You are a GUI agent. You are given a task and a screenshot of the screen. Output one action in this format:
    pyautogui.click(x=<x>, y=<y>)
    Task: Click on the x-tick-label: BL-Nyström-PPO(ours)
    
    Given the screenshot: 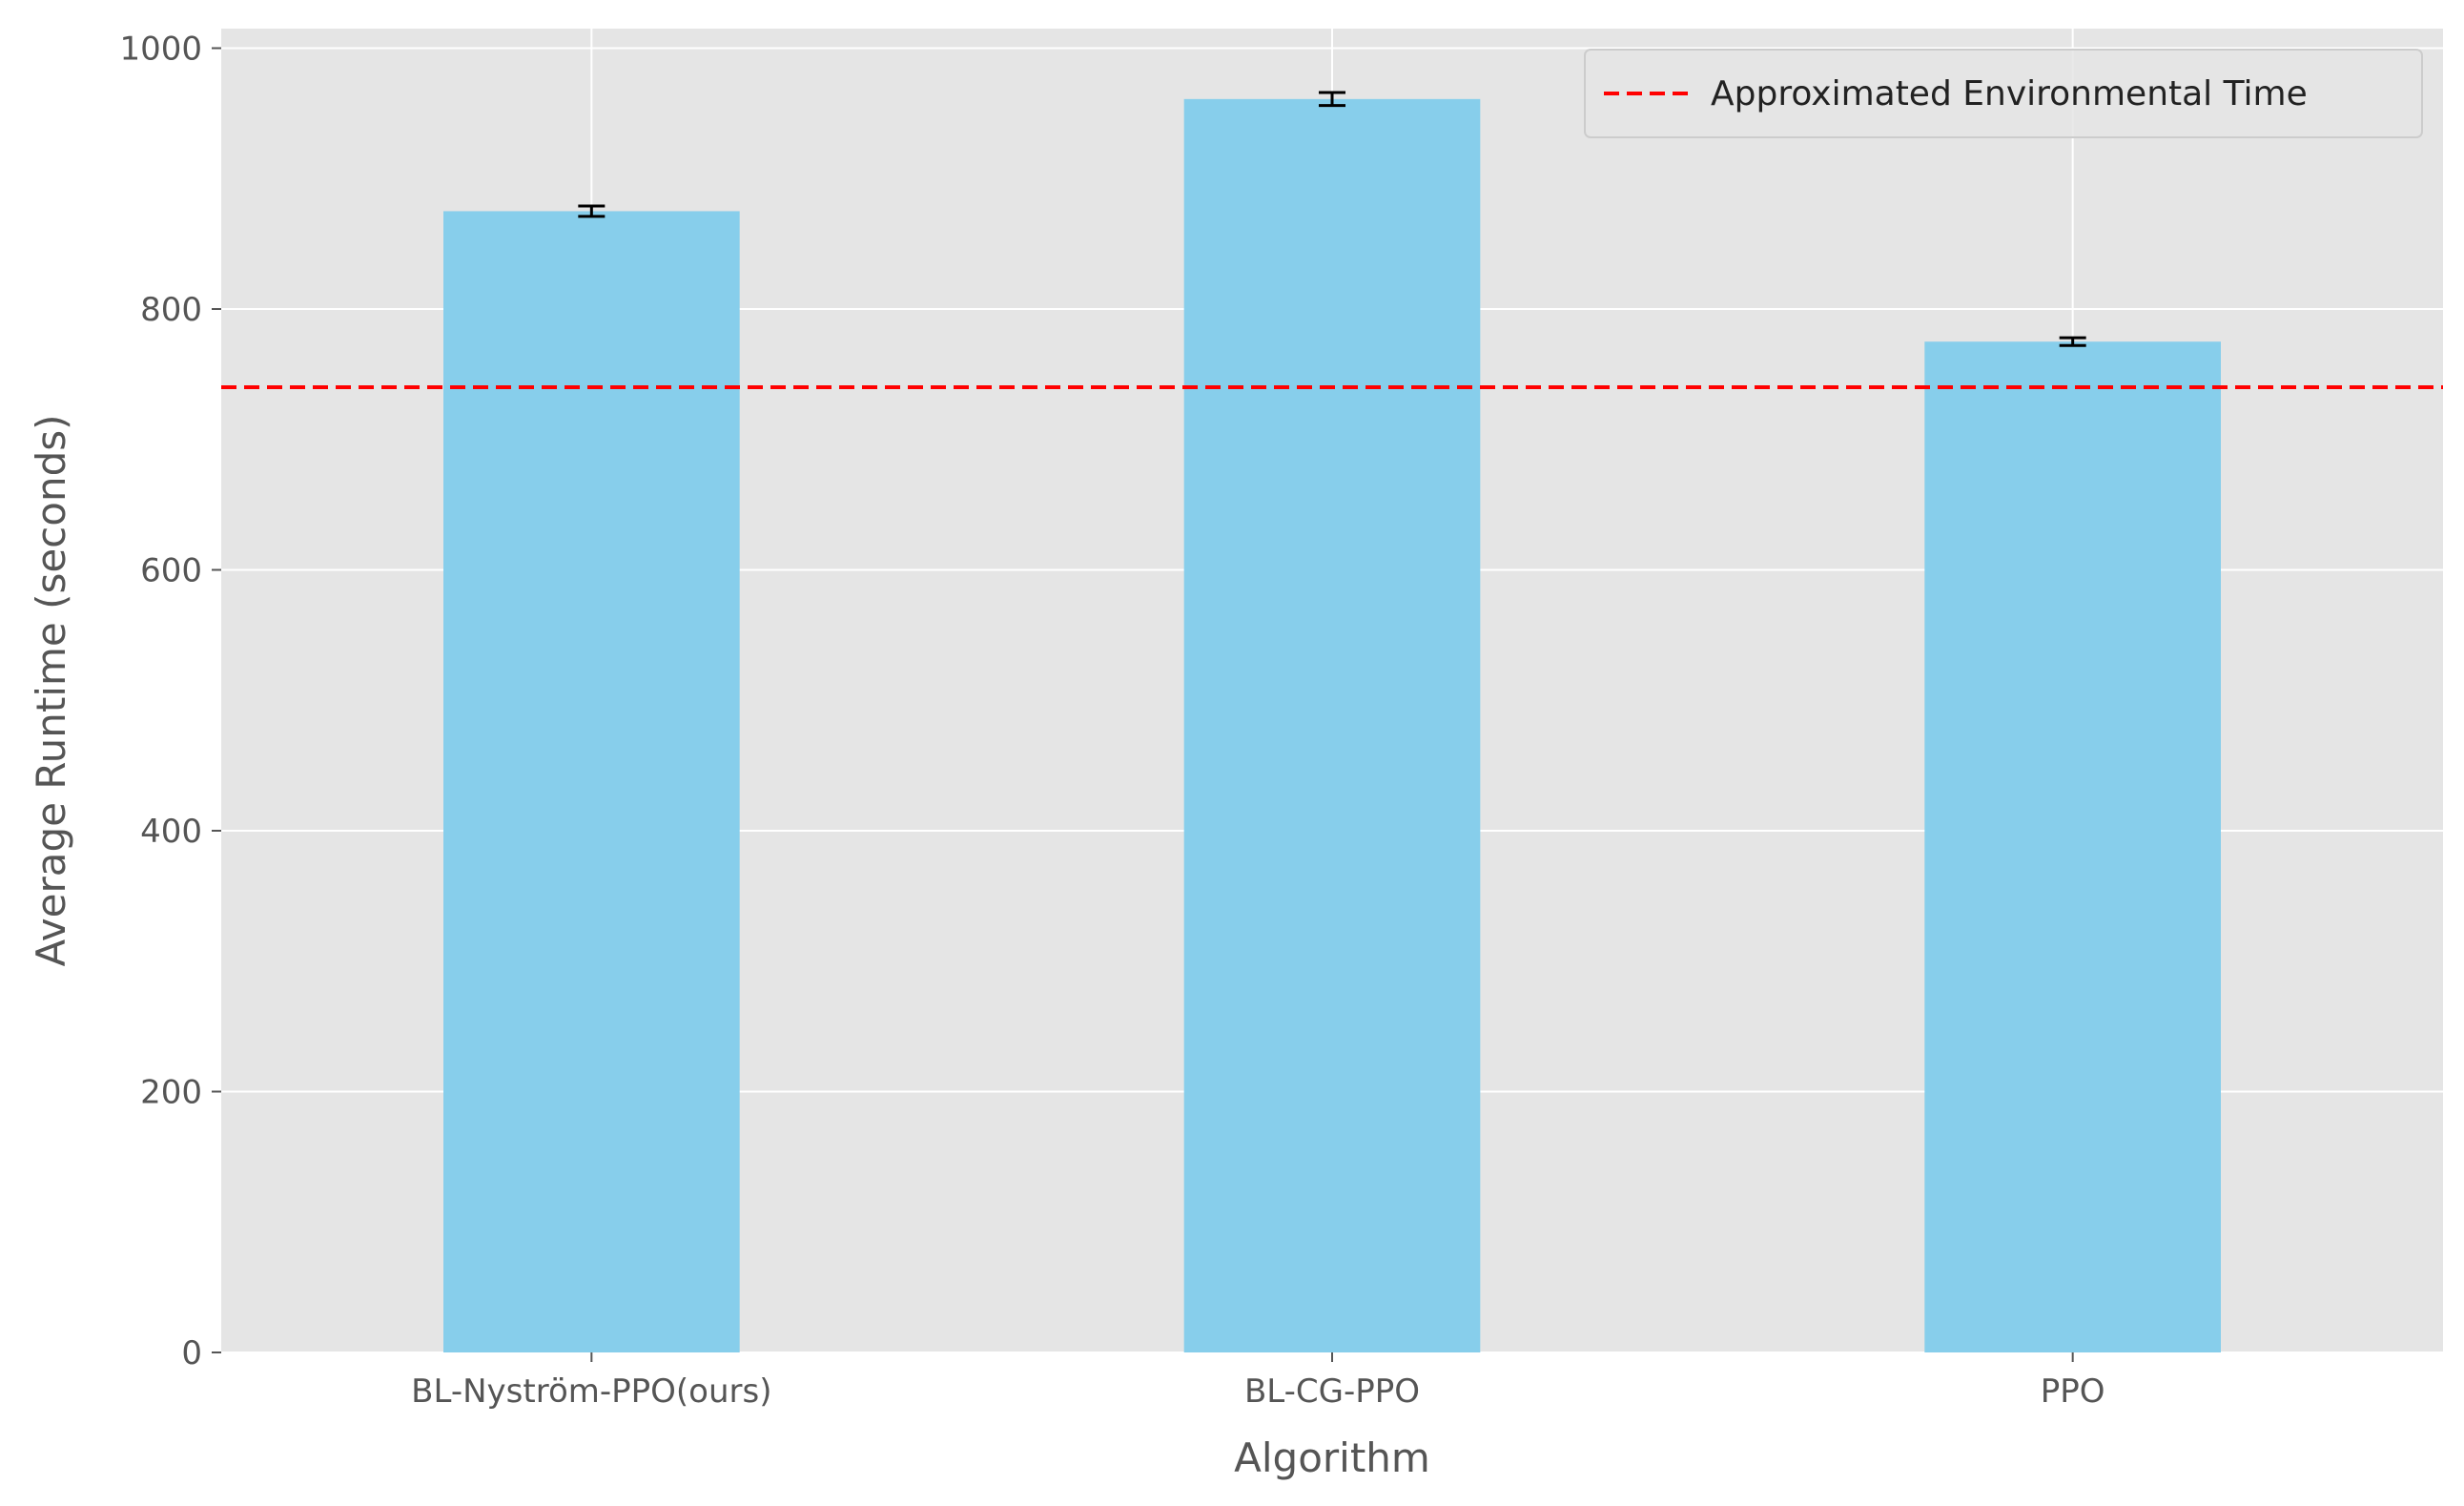 What is the action you would take?
    pyautogui.click(x=591, y=1391)
    